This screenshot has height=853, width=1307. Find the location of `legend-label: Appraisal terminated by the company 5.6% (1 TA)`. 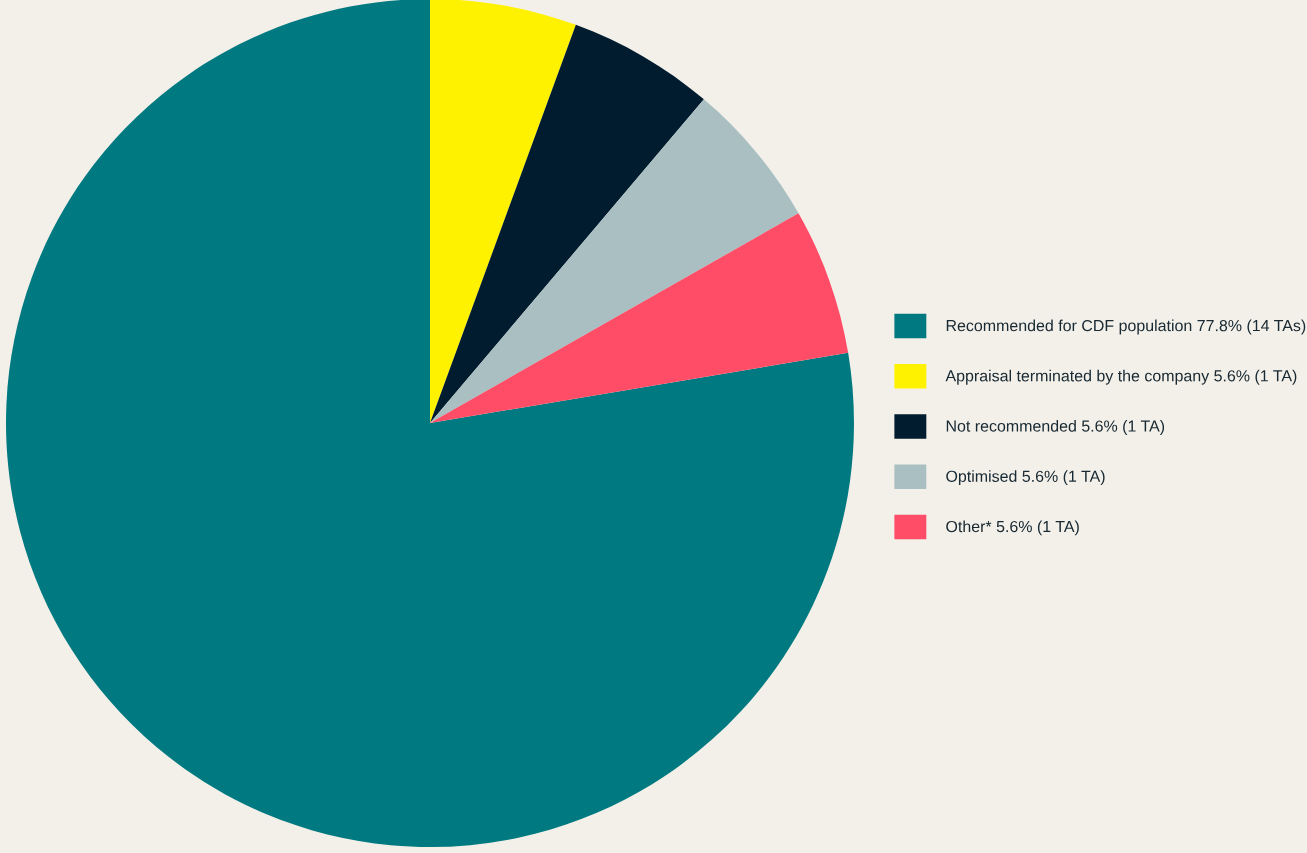

legend-label: Appraisal terminated by the company 5.6% (1 TA) is located at coordinates (1121, 377).